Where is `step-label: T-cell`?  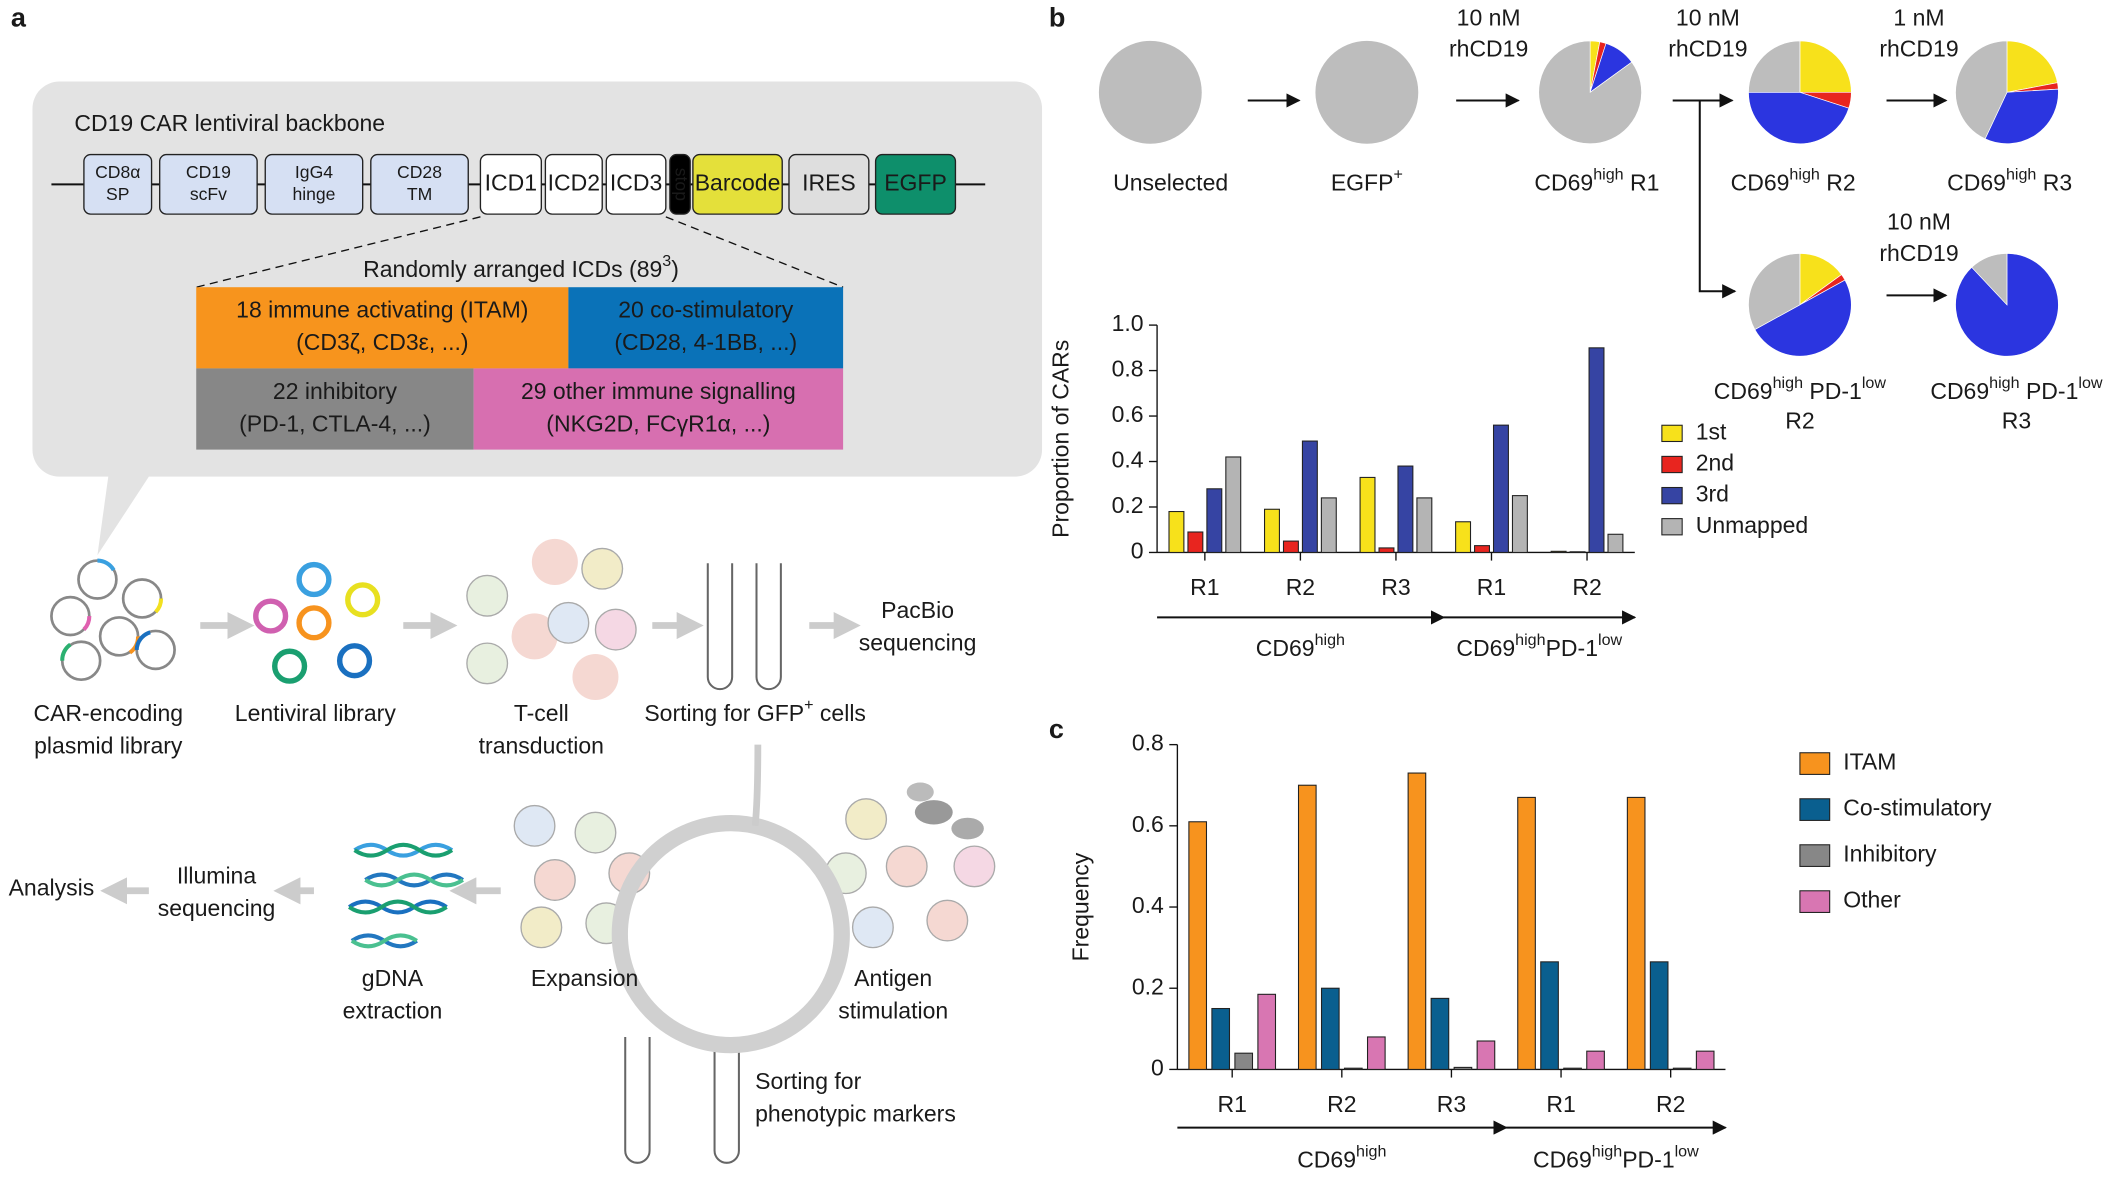
step-label: T-cell is located at coordinates (541, 713).